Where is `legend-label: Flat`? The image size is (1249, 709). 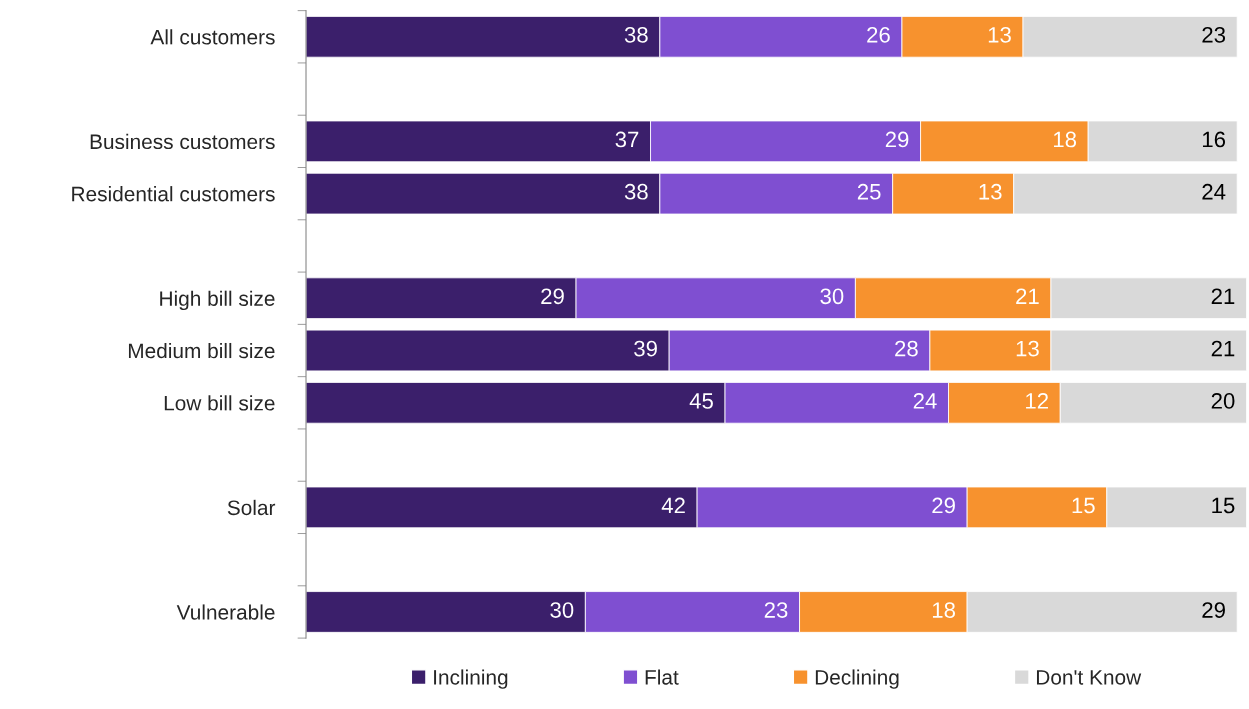
legend-label: Flat is located at coordinates (662, 677).